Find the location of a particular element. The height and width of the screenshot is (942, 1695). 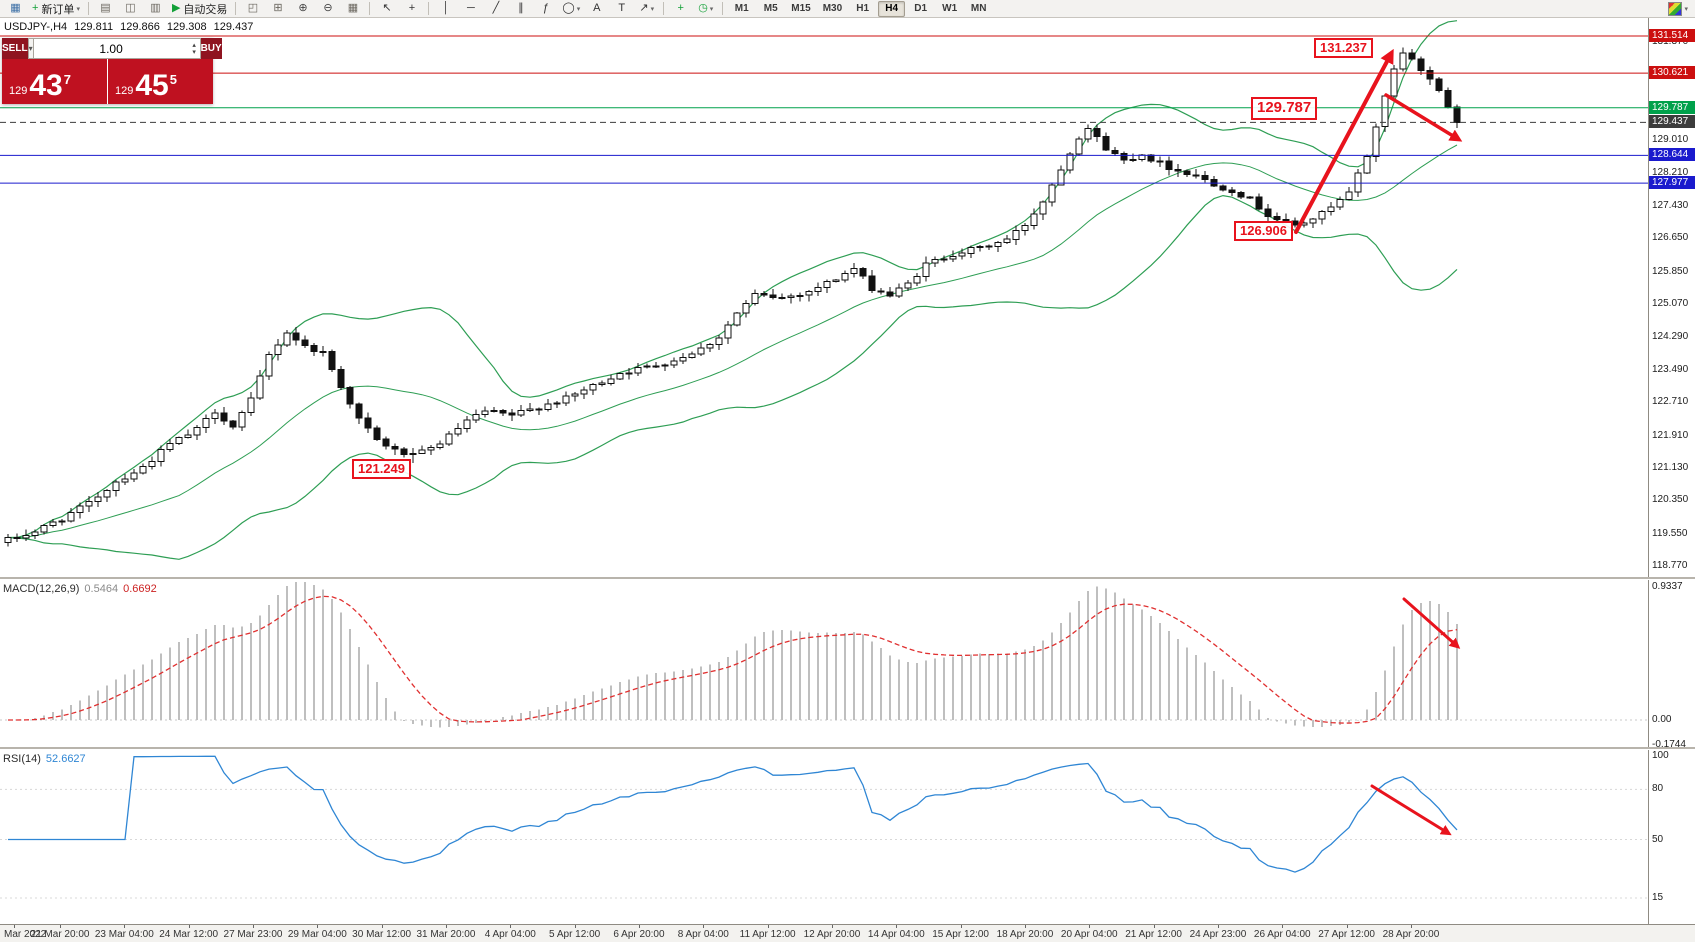

rsi-axis-label: 15 is located at coordinates (1658, 897).